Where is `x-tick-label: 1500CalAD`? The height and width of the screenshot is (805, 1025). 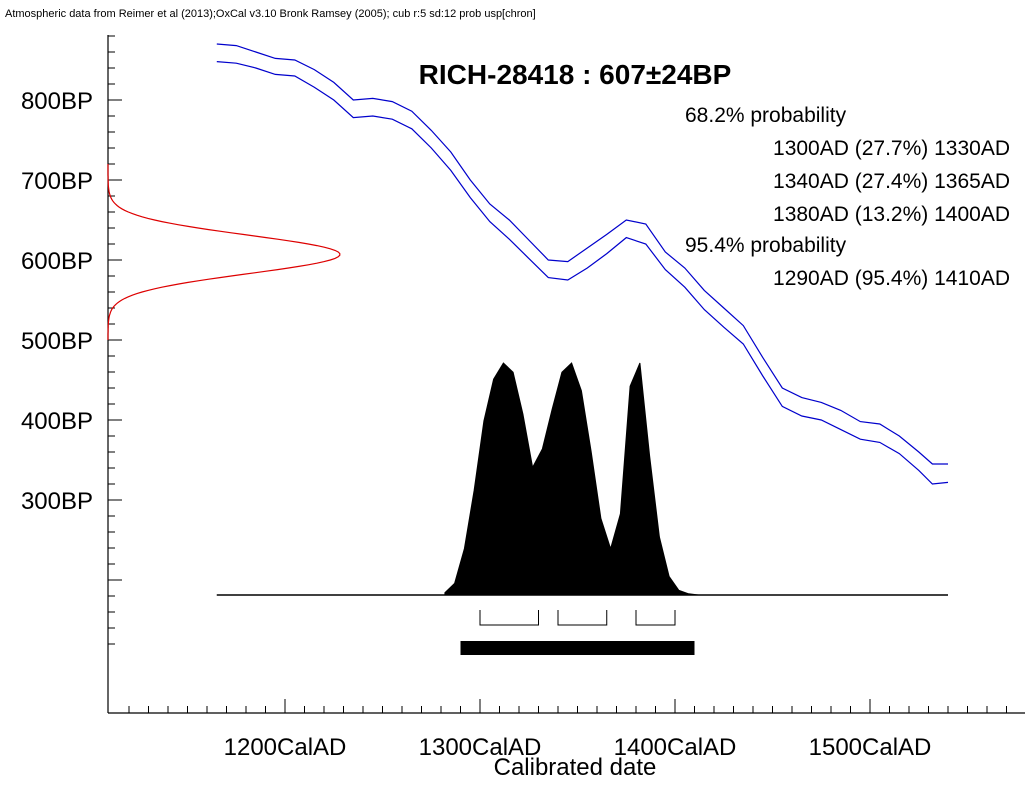
x-tick-label: 1500CalAD is located at coordinates (870, 747).